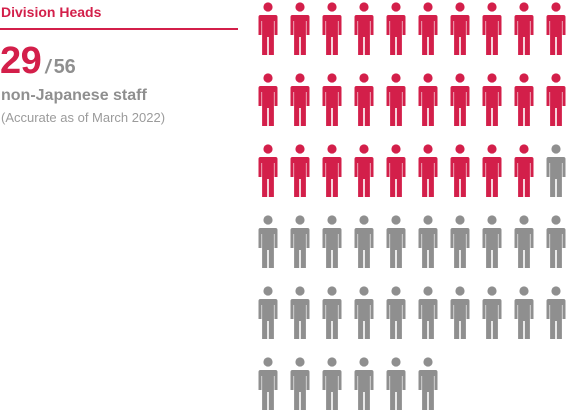 Image resolution: width=567 pixels, height=411 pixels. Describe the element at coordinates (119, 29) in the screenshot. I see `title-divider` at that location.